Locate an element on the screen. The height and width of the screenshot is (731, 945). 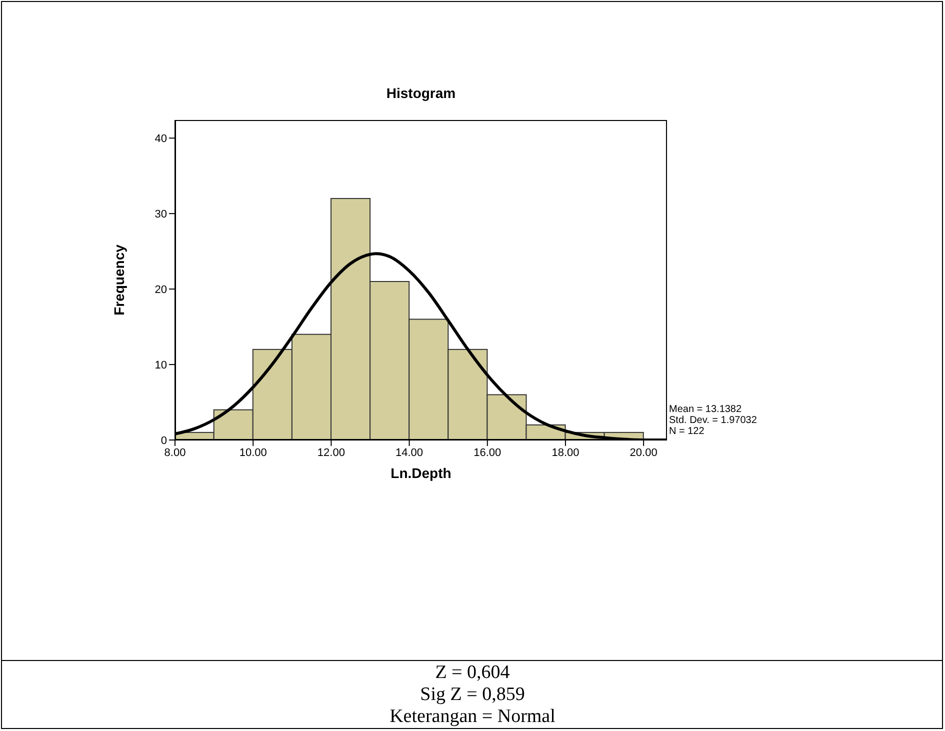
text: N = 122 is located at coordinates (687, 431).